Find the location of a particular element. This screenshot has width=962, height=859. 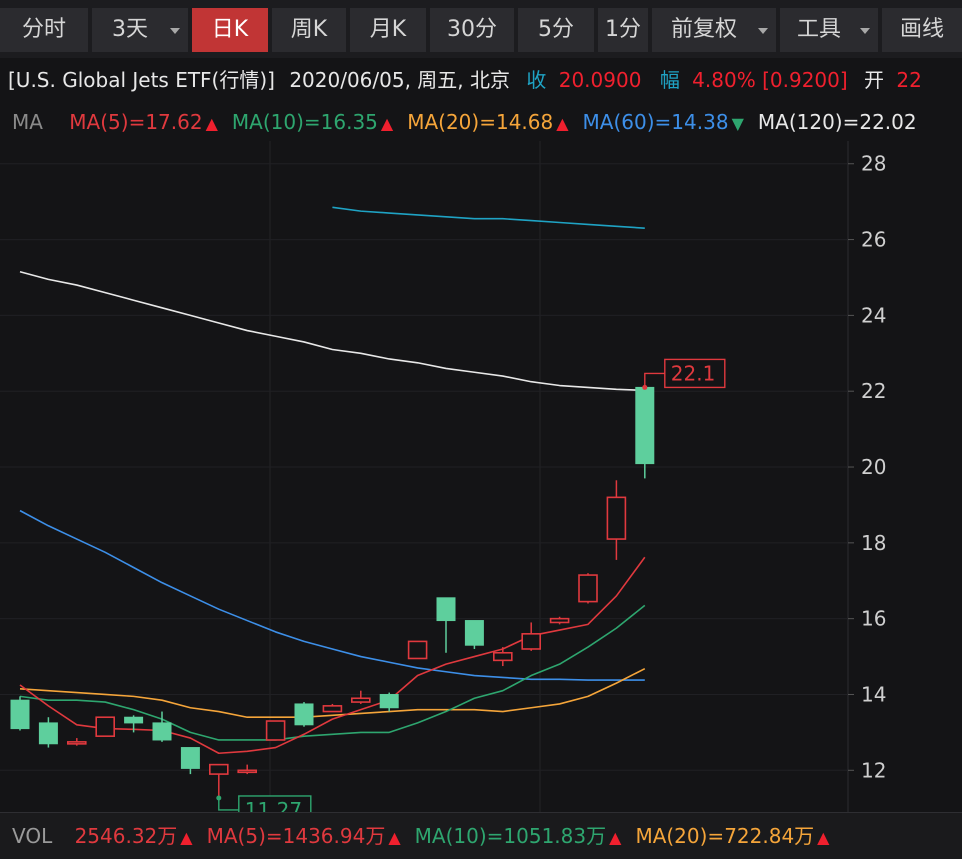

tab-2: 日K is located at coordinates (230, 30).